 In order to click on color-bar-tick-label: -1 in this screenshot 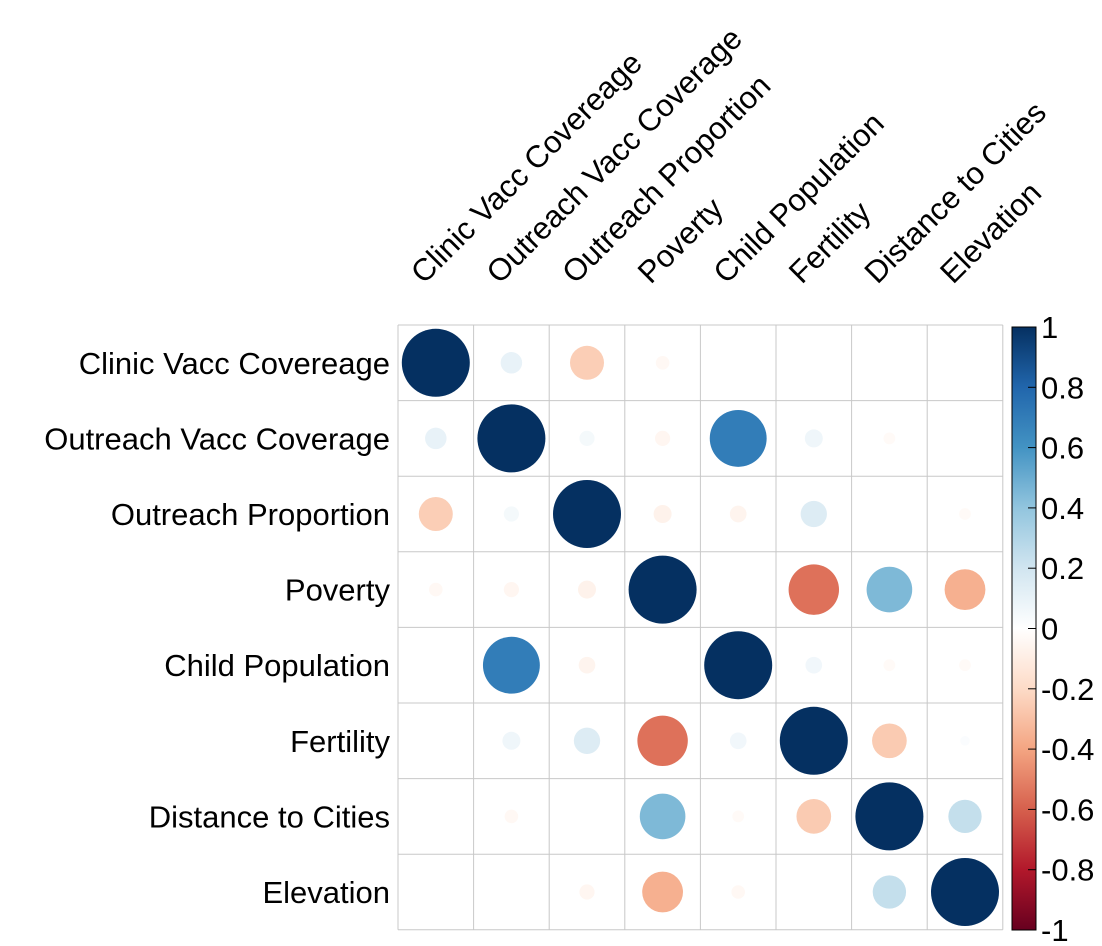, I will do `click(1055, 929)`.